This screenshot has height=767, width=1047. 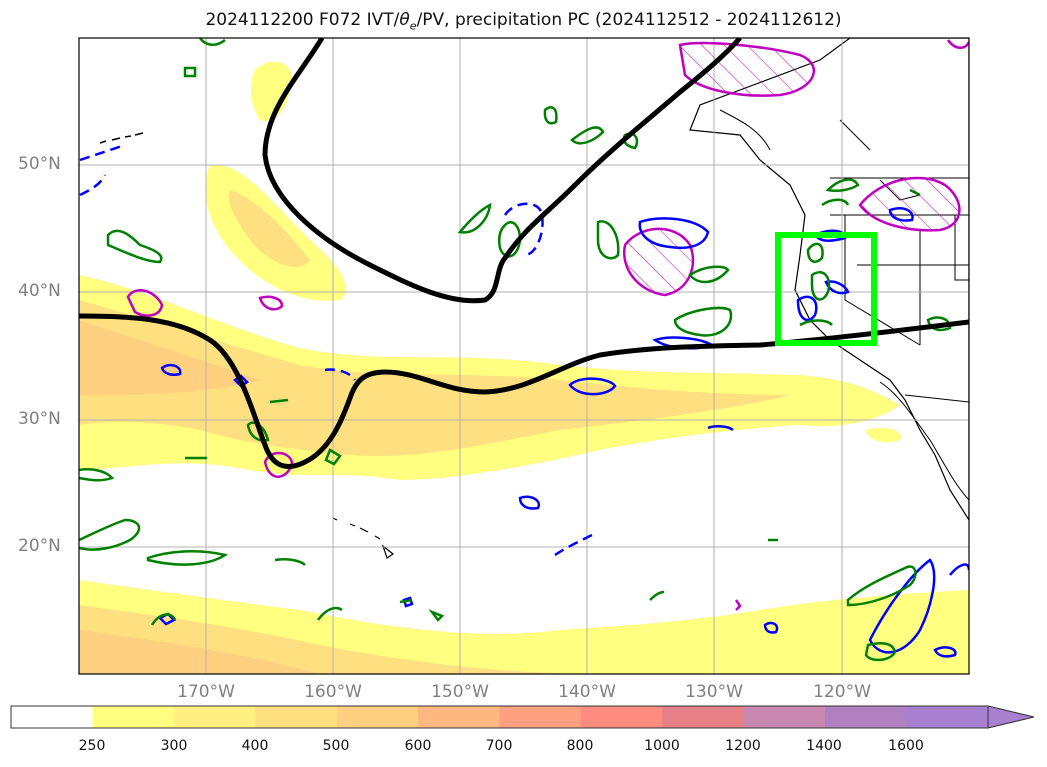 I want to click on lon-label: 120°W, so click(x=842, y=692).